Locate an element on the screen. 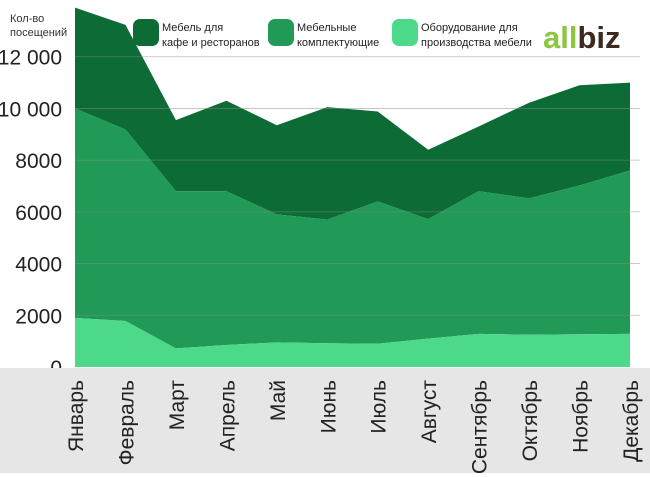 This screenshot has width=650, height=477. y-tick-label: 2000 is located at coordinates (38, 316).